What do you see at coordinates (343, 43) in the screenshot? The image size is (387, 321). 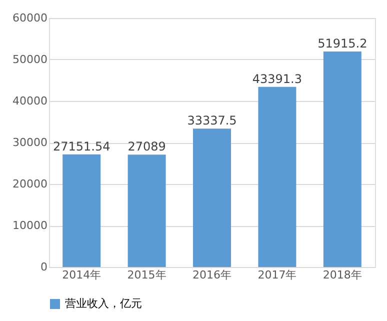 I see `data-label: 51915.2` at bounding box center [343, 43].